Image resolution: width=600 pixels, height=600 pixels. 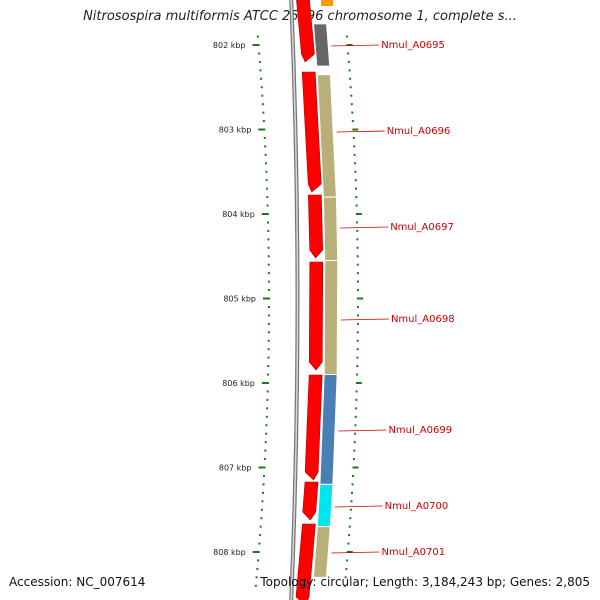 I want to click on backbone-inner, so click(x=294, y=300).